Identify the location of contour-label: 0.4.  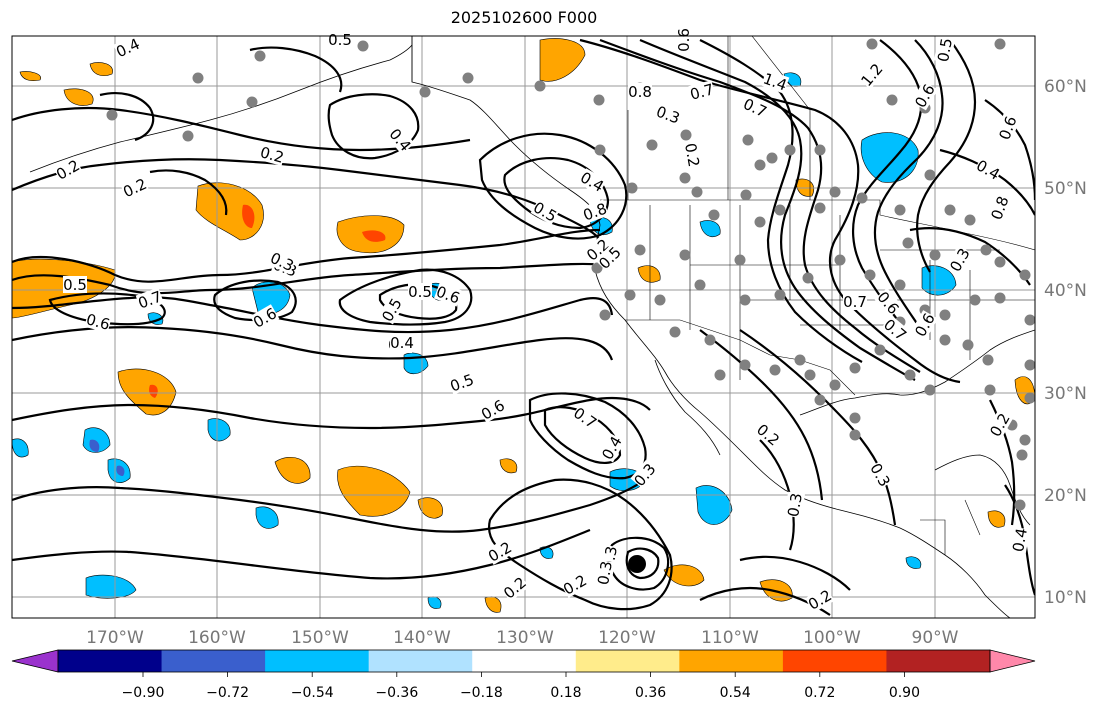
(402, 343).